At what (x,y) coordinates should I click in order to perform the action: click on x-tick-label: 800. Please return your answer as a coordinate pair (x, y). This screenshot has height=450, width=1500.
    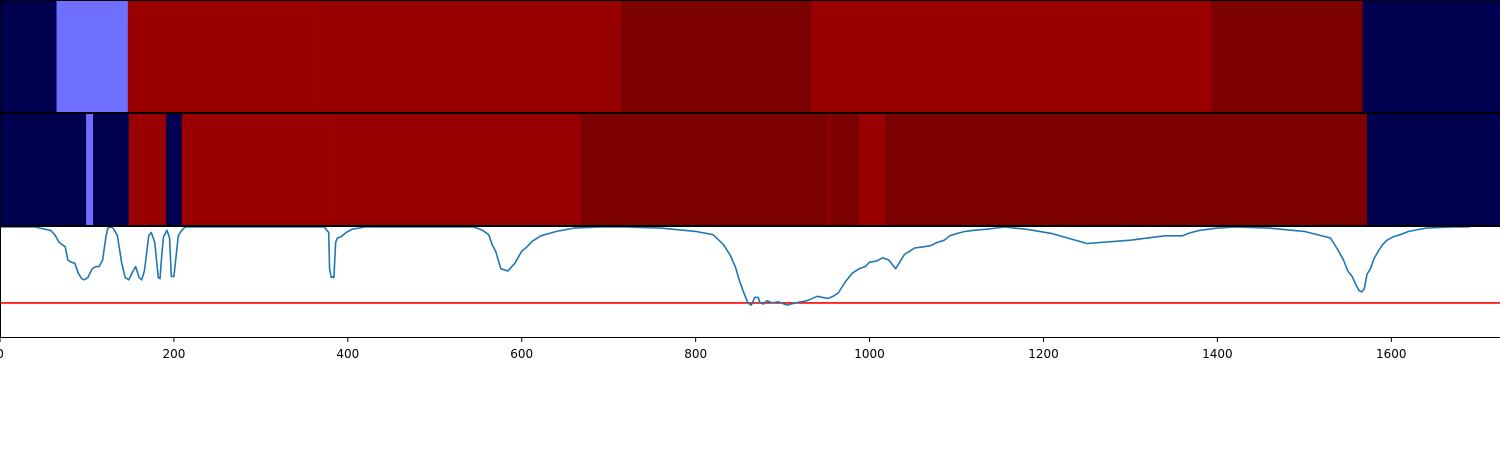
    Looking at the image, I should click on (695, 354).